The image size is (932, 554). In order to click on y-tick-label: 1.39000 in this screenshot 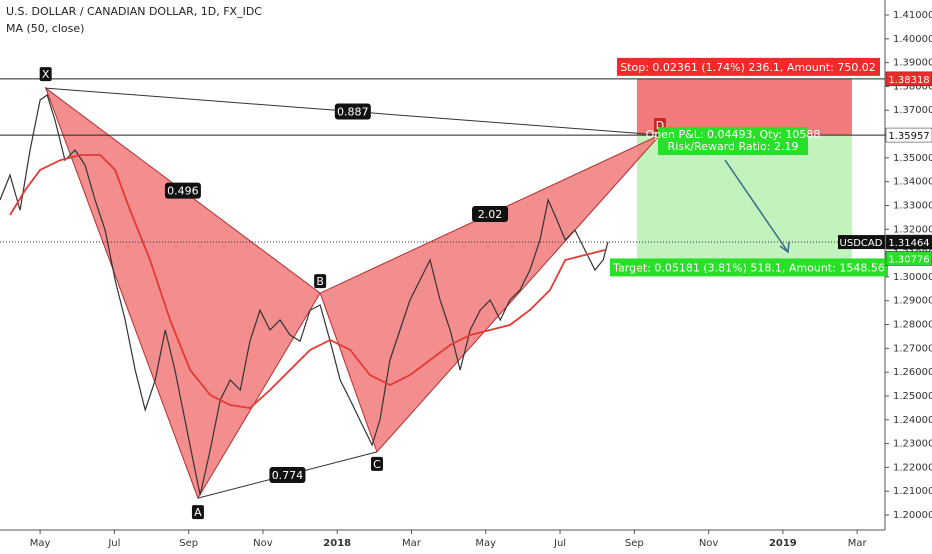, I will do `click(912, 63)`.